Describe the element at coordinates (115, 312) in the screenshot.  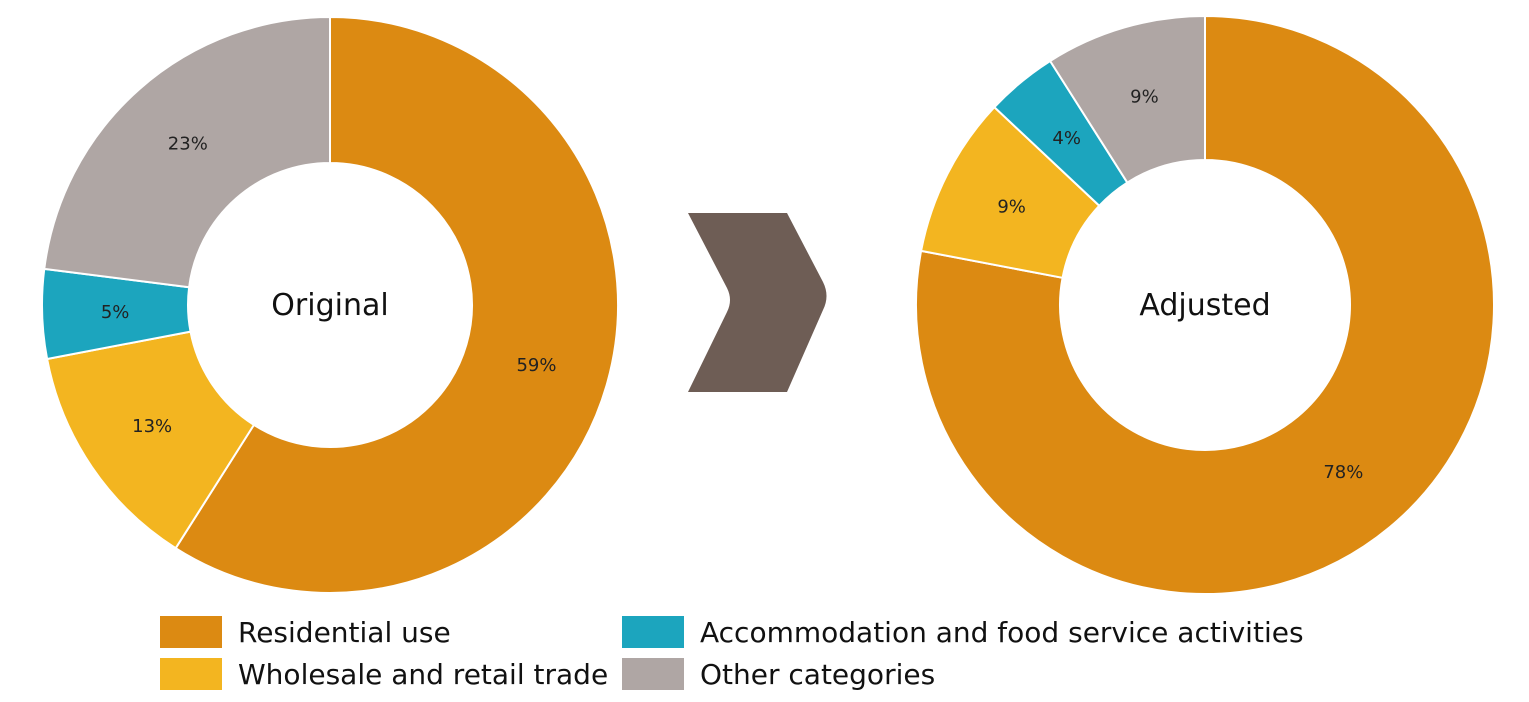
I see `original-slice-label-accommodation-and-food-service-activities: 5%` at that location.